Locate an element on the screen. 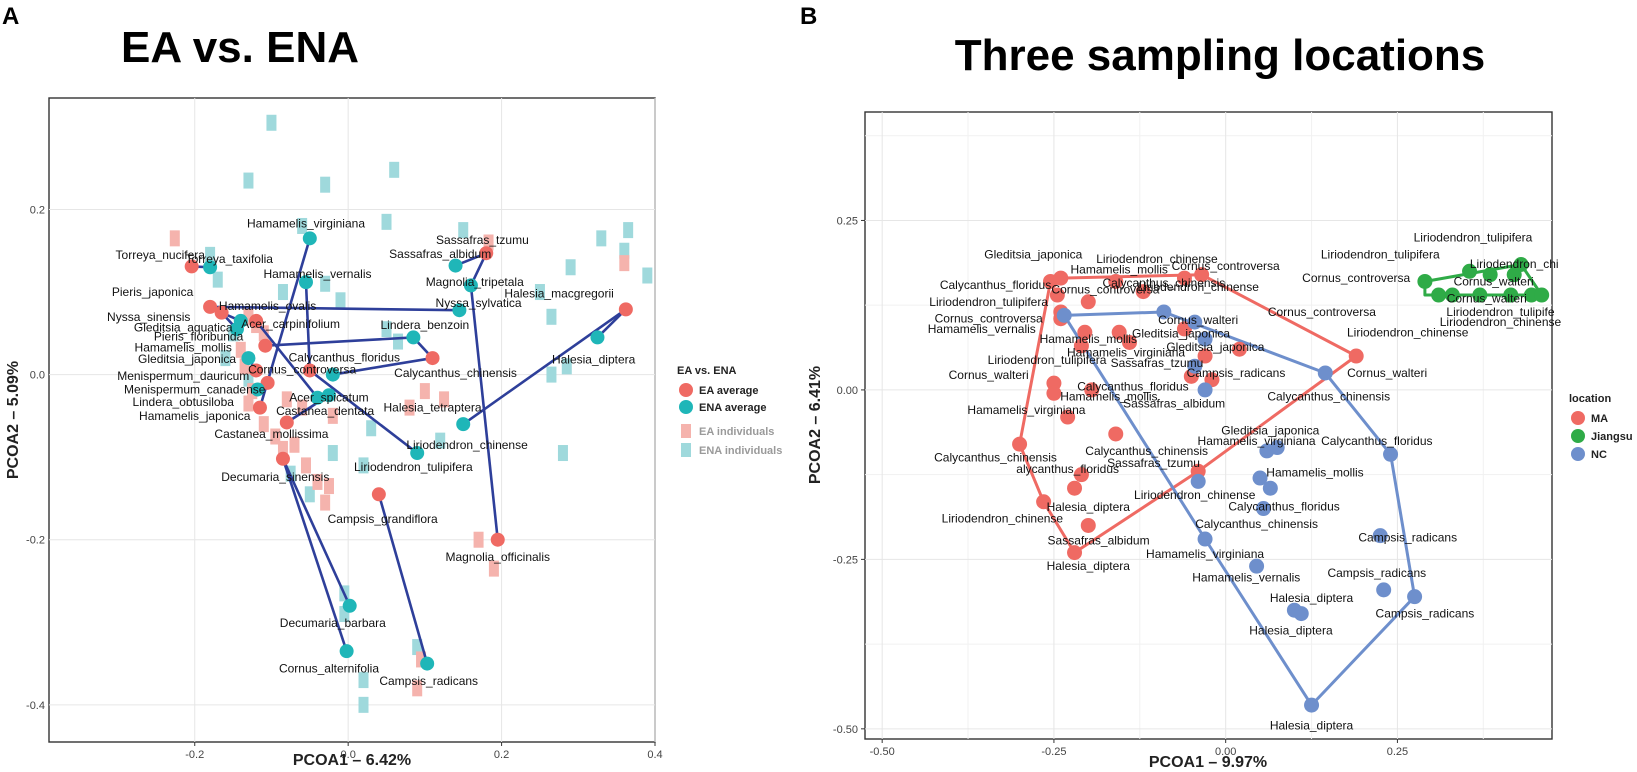  ea-average-point-menispermum-dauricum is located at coordinates (256, 370).